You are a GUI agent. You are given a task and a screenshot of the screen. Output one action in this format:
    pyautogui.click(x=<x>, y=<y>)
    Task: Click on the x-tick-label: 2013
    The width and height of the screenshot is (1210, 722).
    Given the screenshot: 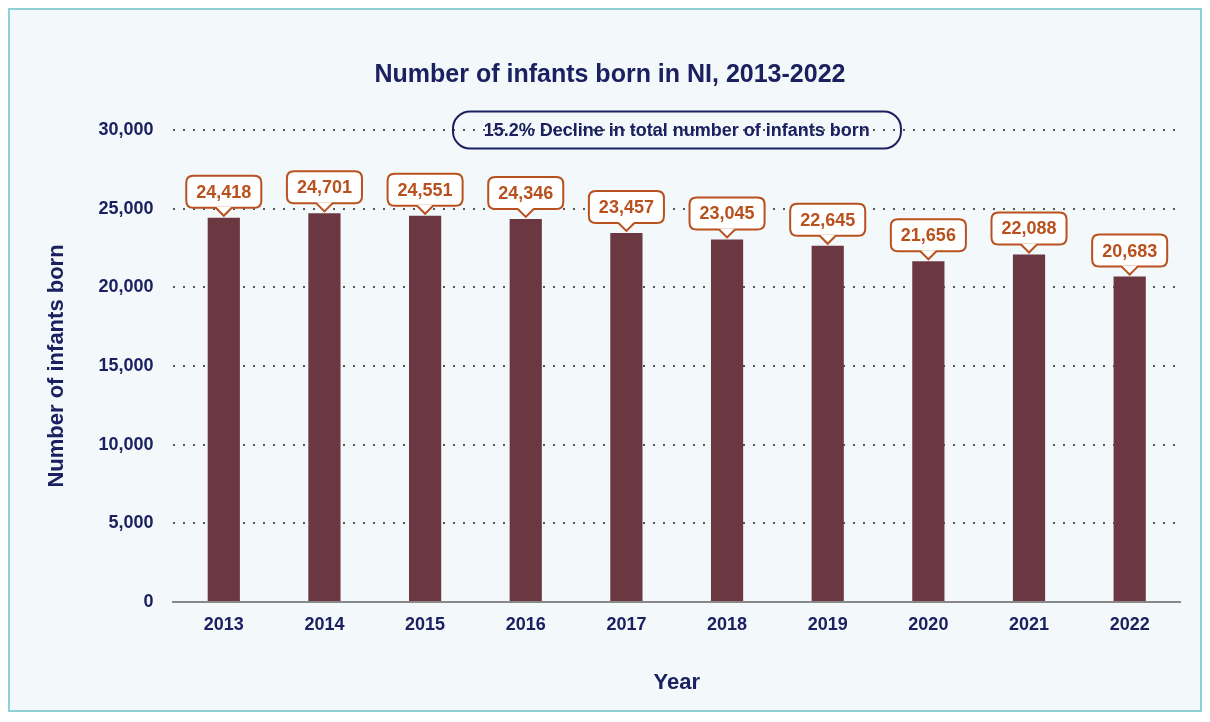 What is the action you would take?
    pyautogui.click(x=223, y=623)
    